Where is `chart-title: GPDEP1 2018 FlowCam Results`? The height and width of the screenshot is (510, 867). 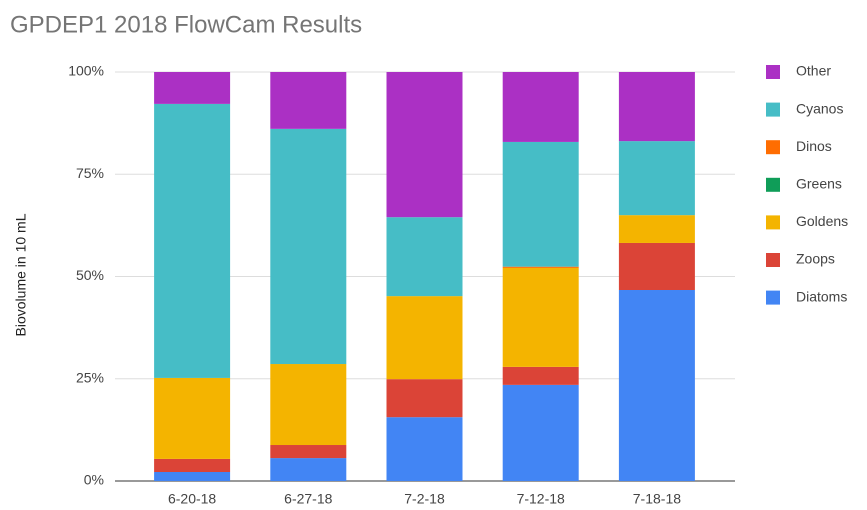 chart-title: GPDEP1 2018 FlowCam Results is located at coordinates (186, 24).